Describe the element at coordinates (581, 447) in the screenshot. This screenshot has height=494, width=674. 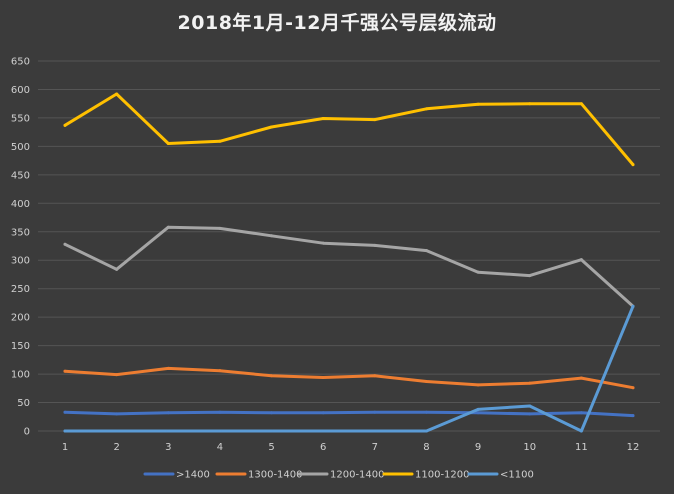
I see `x-tick-label: 11` at that location.